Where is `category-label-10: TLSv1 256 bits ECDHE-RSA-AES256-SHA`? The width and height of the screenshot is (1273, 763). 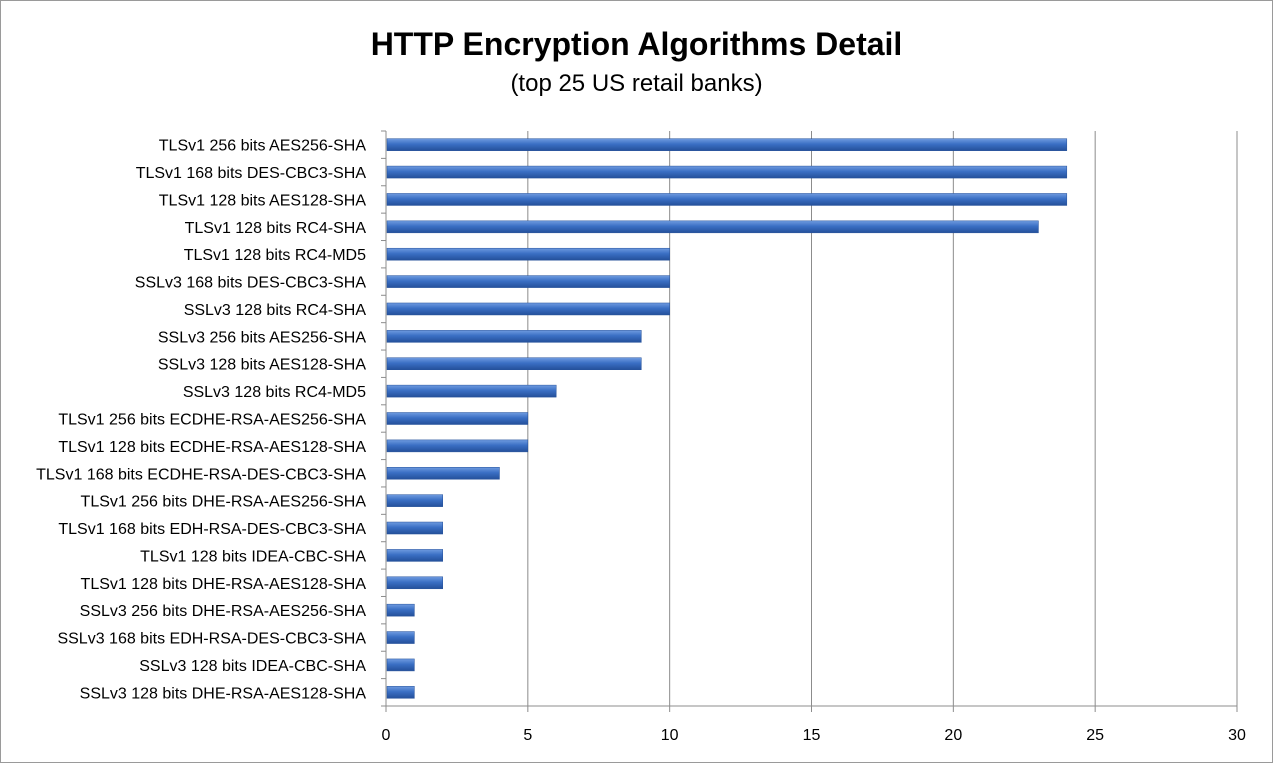
category-label-10: TLSv1 256 bits ECDHE-RSA-AES256-SHA is located at coordinates (212, 420).